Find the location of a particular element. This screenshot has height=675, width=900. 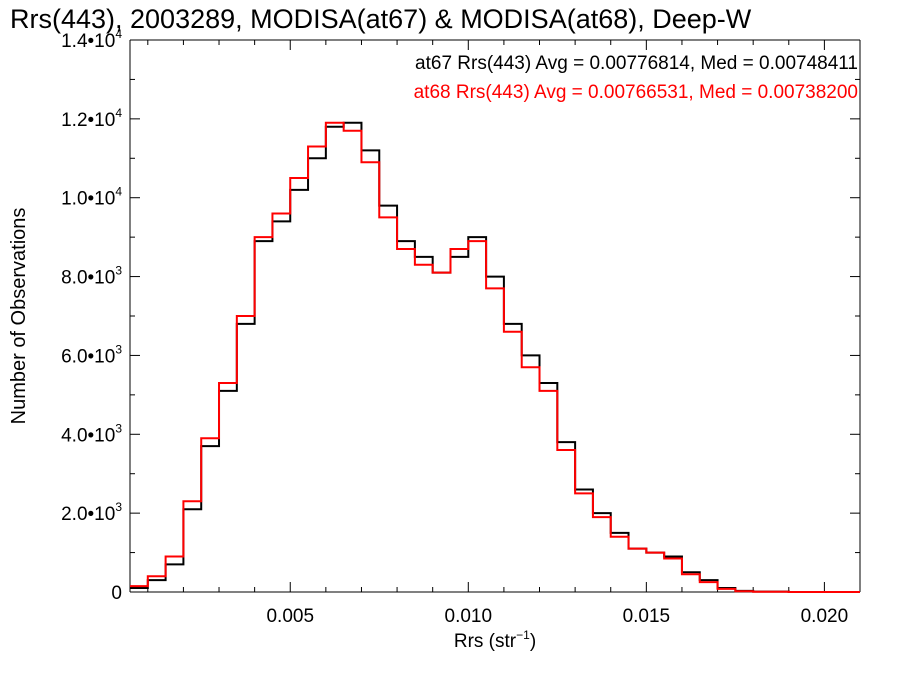

y-tick-label: 1.0•104 is located at coordinates (91, 197).